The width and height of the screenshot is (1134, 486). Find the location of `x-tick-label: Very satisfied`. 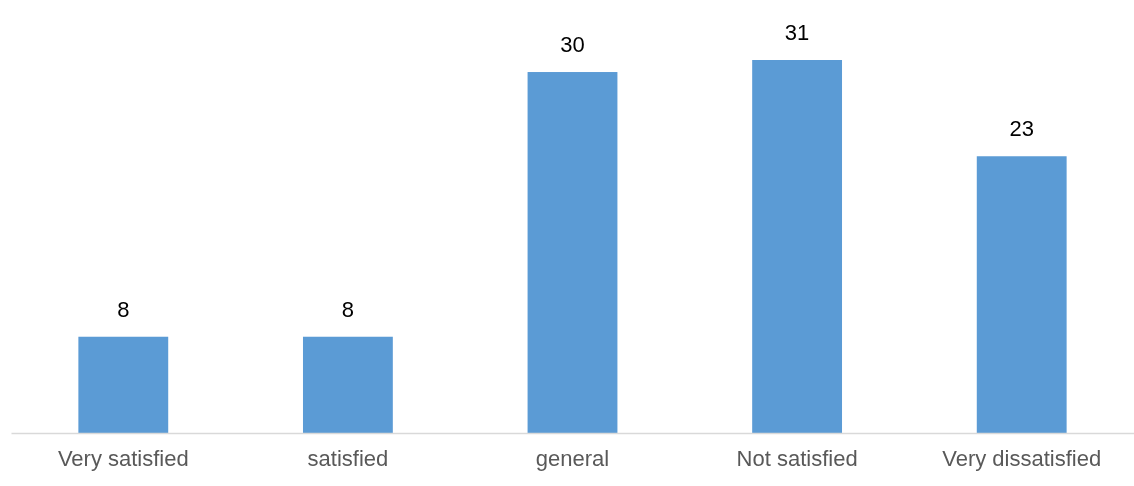

x-tick-label: Very satisfied is located at coordinates (123, 458).